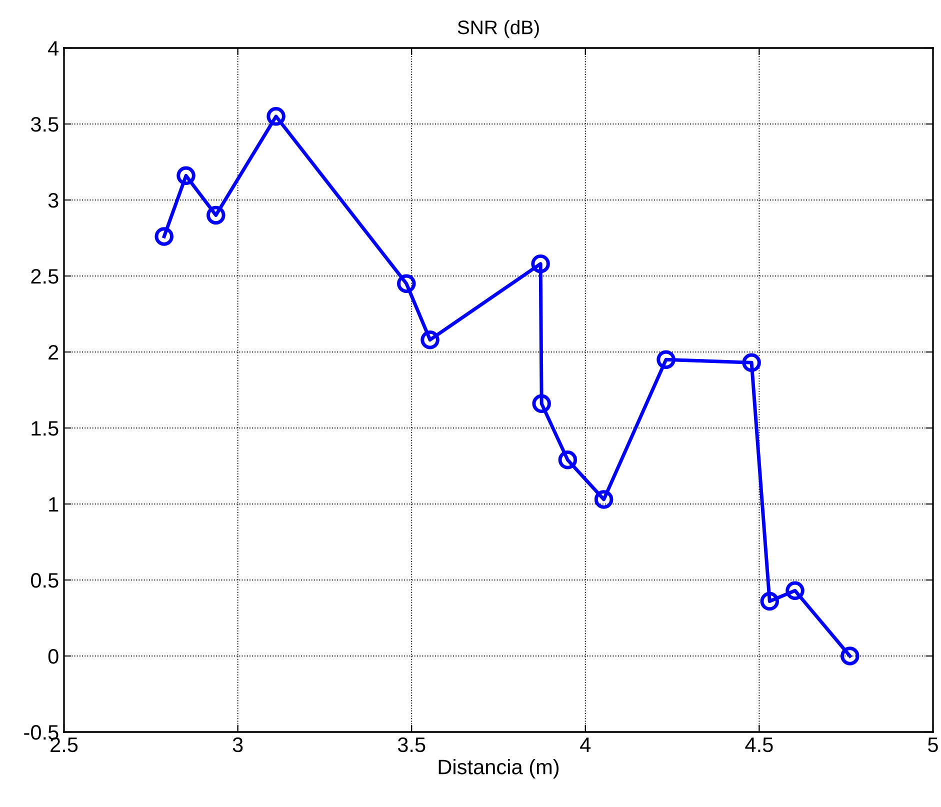  Describe the element at coordinates (44, 276) in the screenshot. I see `y-tick-label: 2.5` at that location.